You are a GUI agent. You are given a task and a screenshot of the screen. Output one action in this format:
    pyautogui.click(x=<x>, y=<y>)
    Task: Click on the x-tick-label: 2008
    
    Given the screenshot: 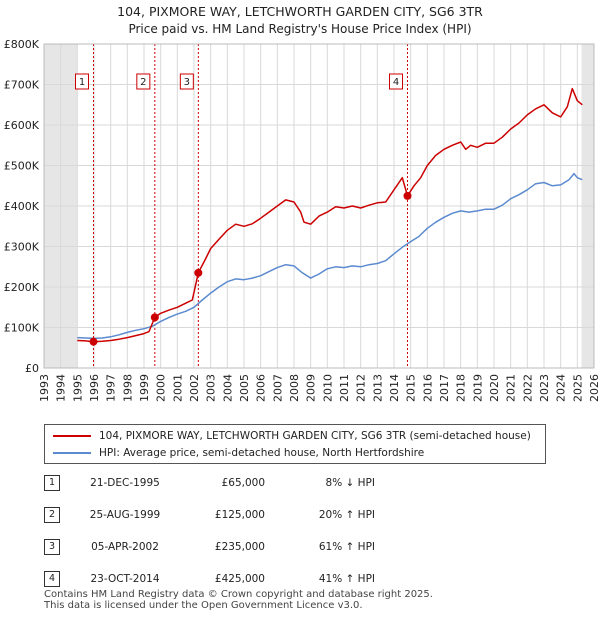 What is the action you would take?
    pyautogui.click(x=294, y=388)
    